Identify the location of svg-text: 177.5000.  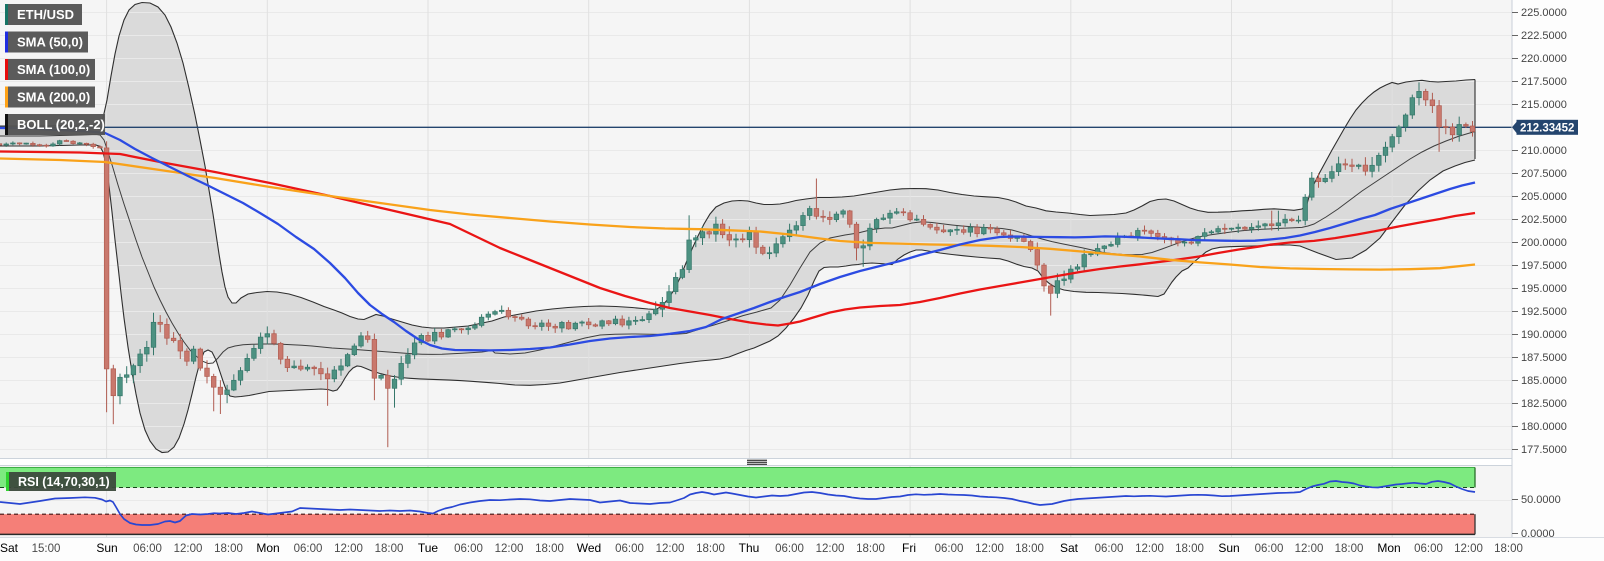
(1544, 450).